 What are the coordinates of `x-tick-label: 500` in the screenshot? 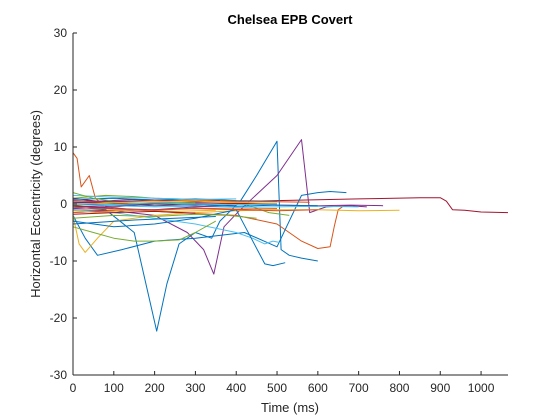 It's located at (277, 388).